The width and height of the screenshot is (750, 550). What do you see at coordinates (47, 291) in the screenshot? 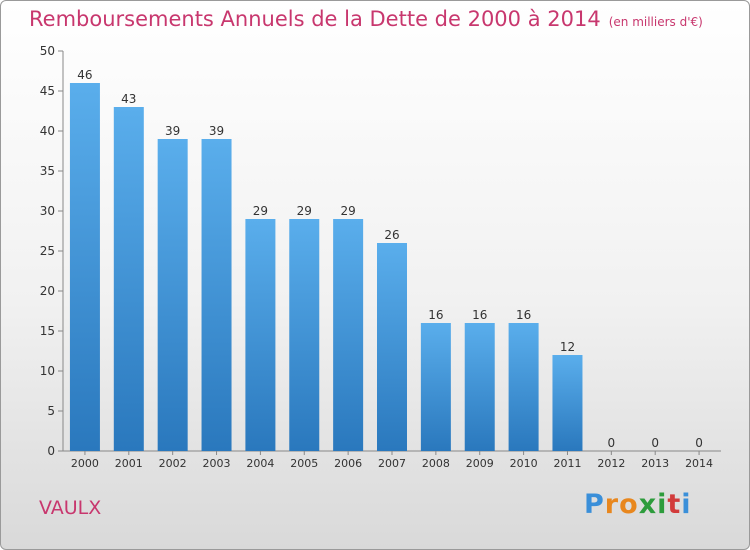
I see `y-tick-label: 20` at bounding box center [47, 291].